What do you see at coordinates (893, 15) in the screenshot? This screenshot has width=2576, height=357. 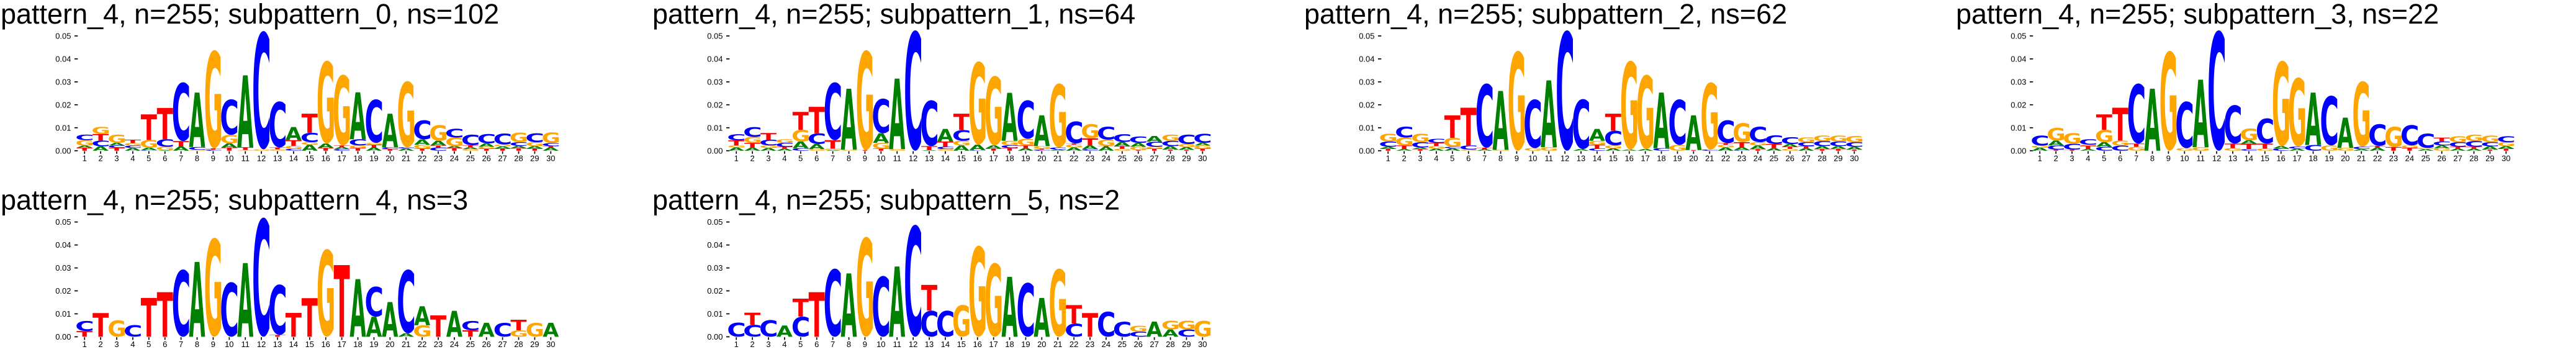 I see `svg-text:pattern_4, n=255; subpattern_1: pattern_4, n=255; subpattern_1, ns=64` at bounding box center [893, 15].